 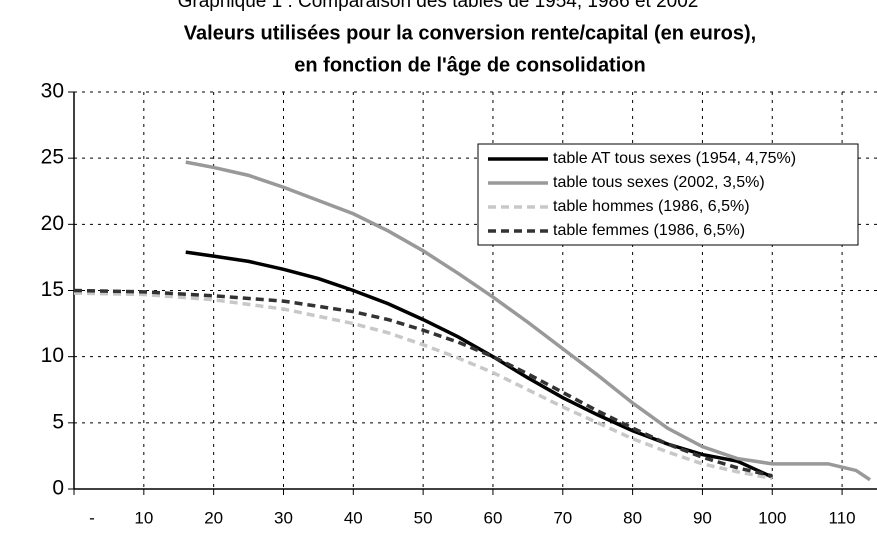 What do you see at coordinates (842, 517) in the screenshot?
I see `x-tick-label: 110` at bounding box center [842, 517].